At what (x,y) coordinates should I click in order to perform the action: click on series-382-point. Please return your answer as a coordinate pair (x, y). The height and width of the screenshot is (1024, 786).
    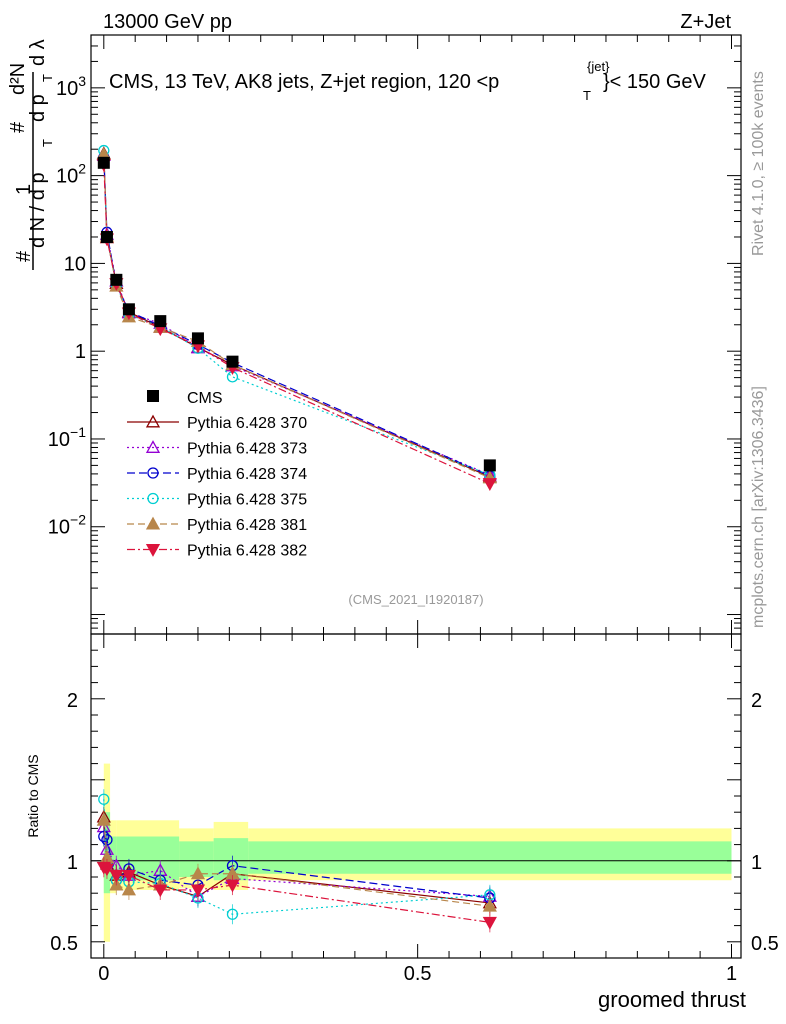
    Looking at the image, I should click on (489, 484).